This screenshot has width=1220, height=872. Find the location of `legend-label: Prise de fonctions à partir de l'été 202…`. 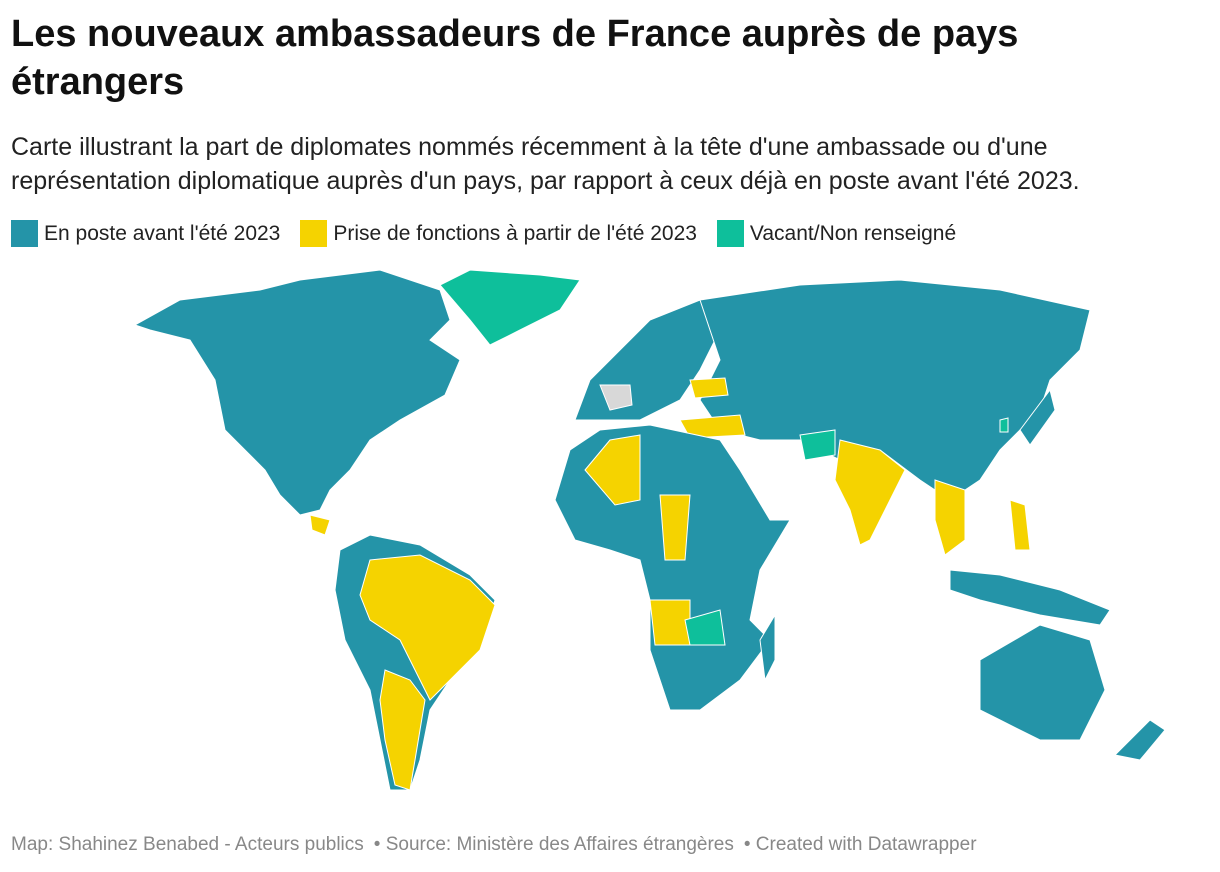

legend-label: Prise de fonctions à partir de l'été 202… is located at coordinates (515, 233).